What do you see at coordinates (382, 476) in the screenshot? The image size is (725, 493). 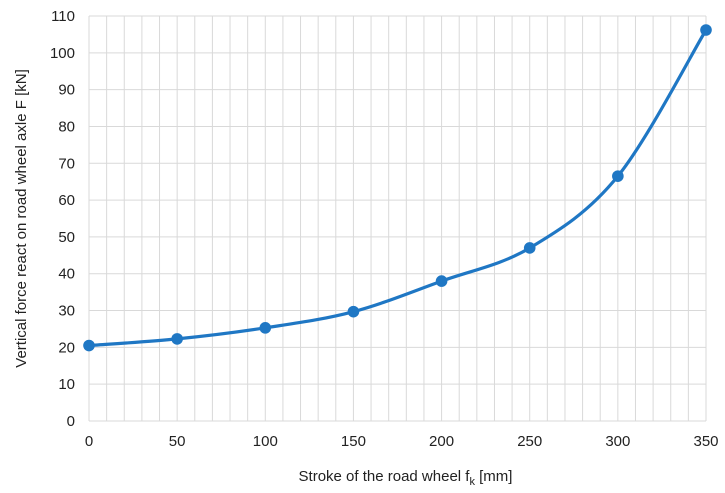 I see `x-axis-label-text: Stroke of the road wheel` at bounding box center [382, 476].